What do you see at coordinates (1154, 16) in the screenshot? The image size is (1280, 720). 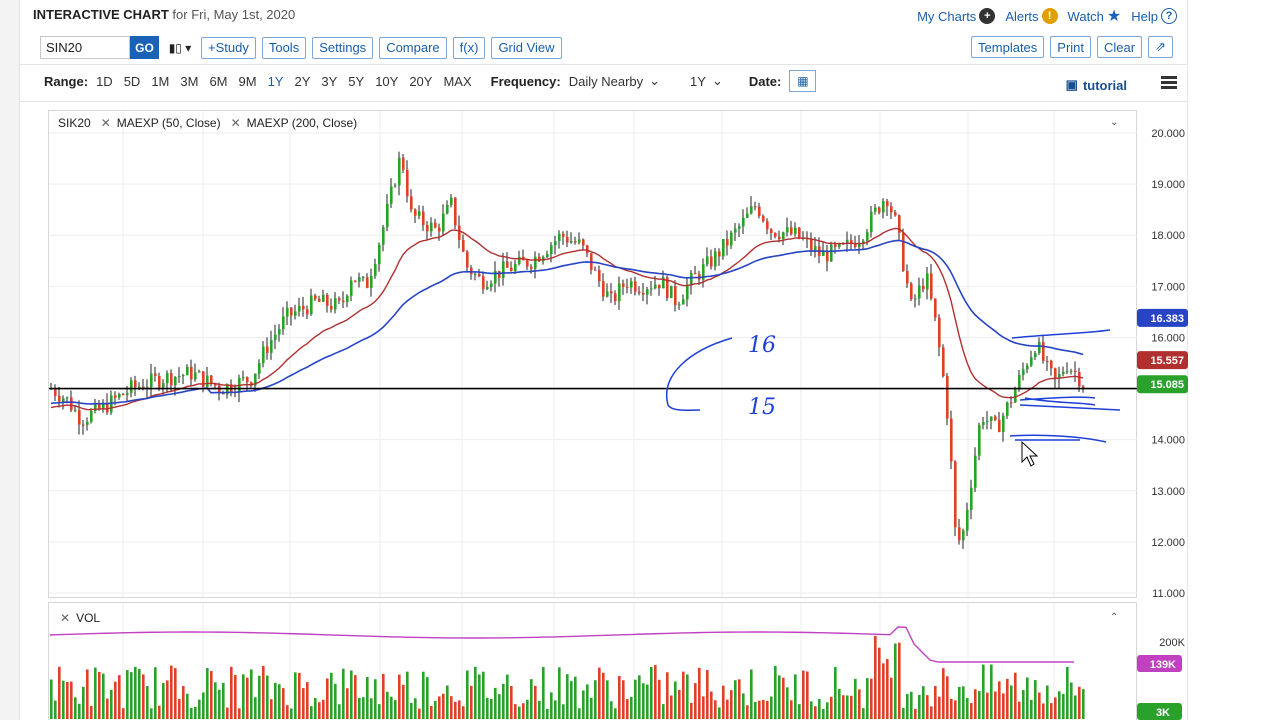 I see `help-link: Help?` at bounding box center [1154, 16].